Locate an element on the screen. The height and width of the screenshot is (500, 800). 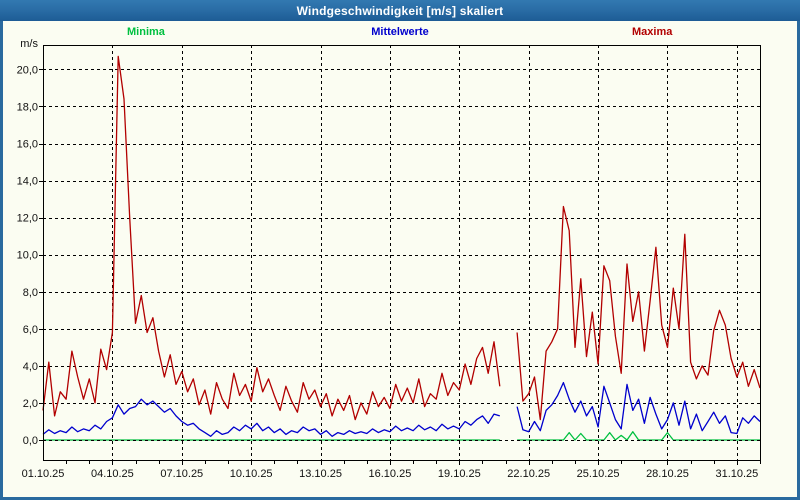
svg-text: 14,0 is located at coordinates (27, 182).